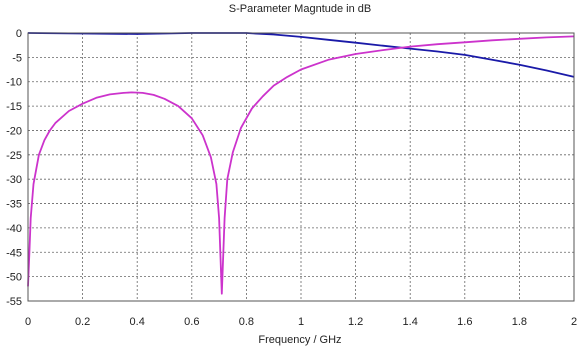  Describe the element at coordinates (464, 322) in the screenshot. I see `x-tick-label: 1.6` at that location.